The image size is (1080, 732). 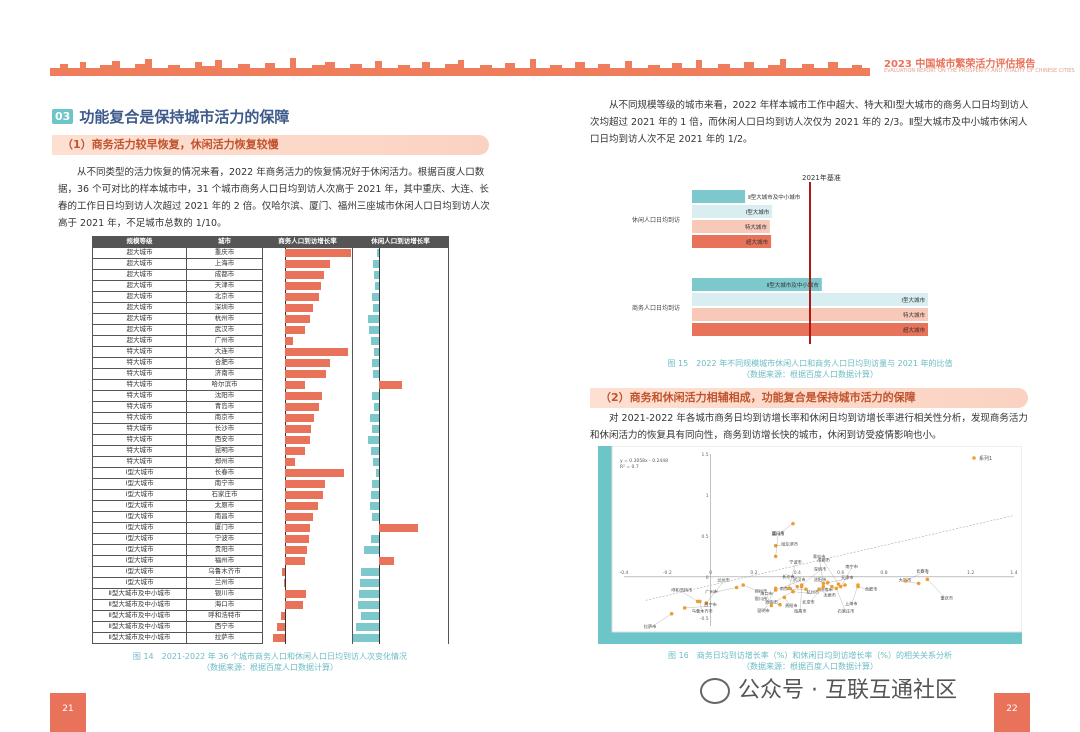 What do you see at coordinates (758, 212) in the screenshot?
I see `bar-label: Ⅰ型大城市` at bounding box center [758, 212].